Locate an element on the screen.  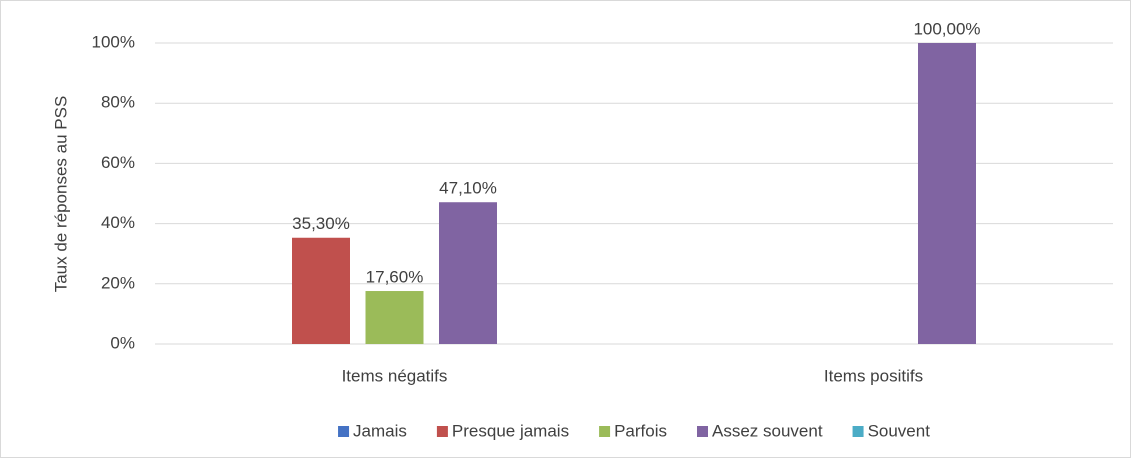
y-tick-label: 20% is located at coordinates (118, 282).